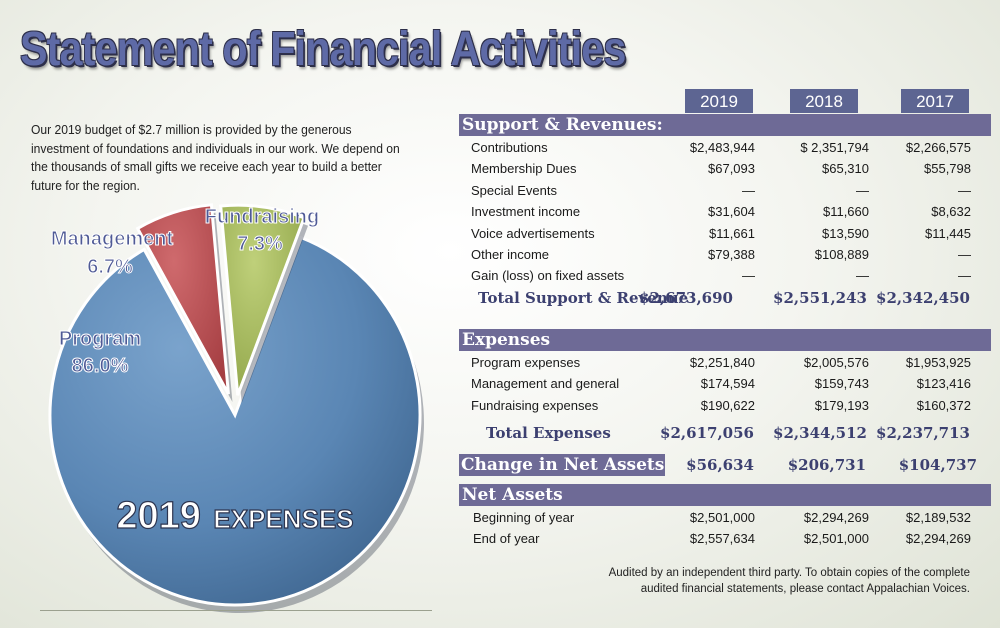  What do you see at coordinates (731, 190) in the screenshot?
I see `support-row: Special Events — — —` at bounding box center [731, 190].